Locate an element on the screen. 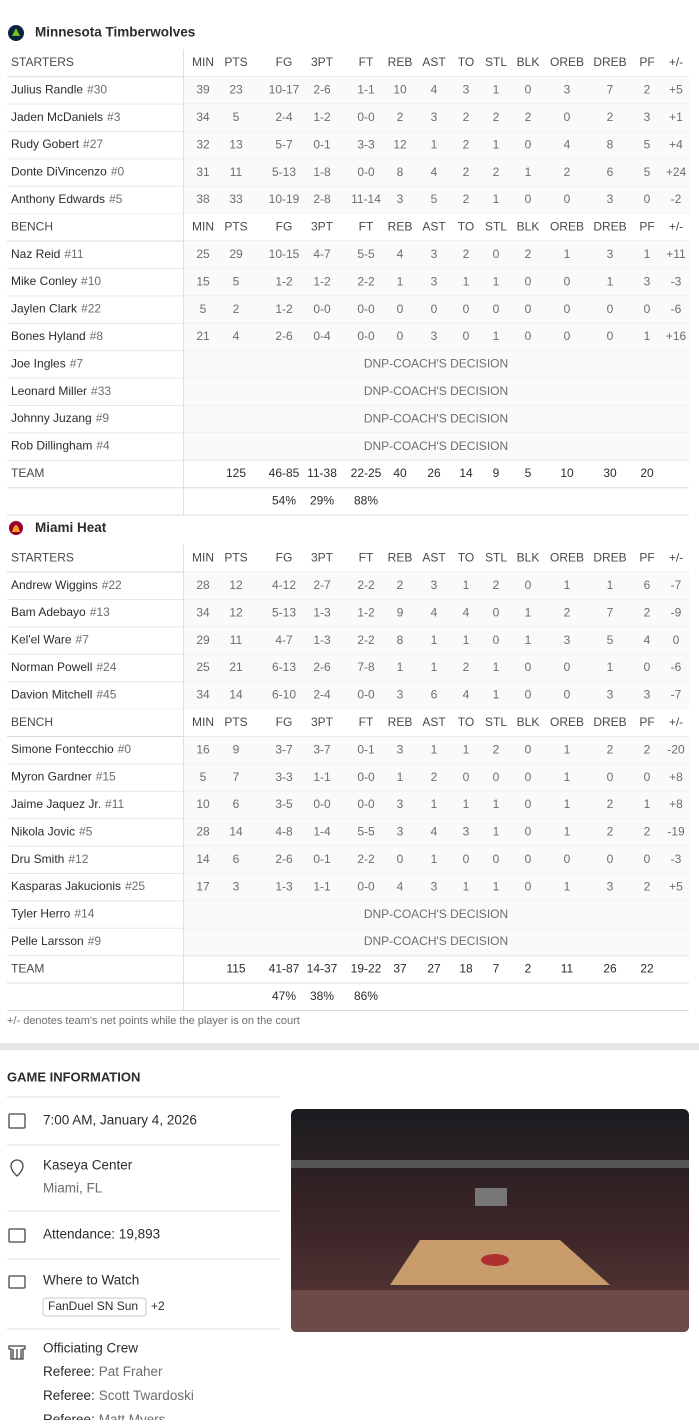 This screenshot has height=1425, width=699. stat-cell: 2-7 is located at coordinates (322, 585).